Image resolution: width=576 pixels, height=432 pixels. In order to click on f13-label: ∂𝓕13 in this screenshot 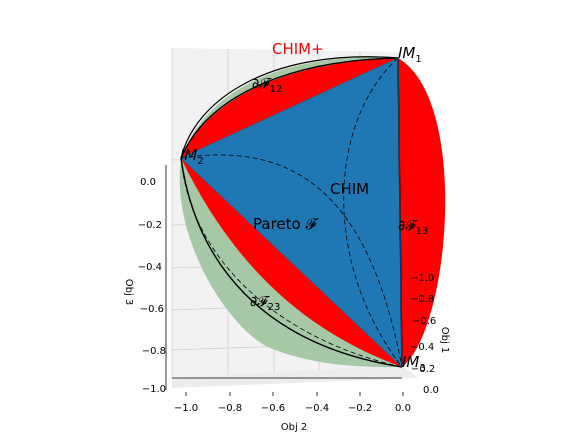, I will do `click(413, 227)`.